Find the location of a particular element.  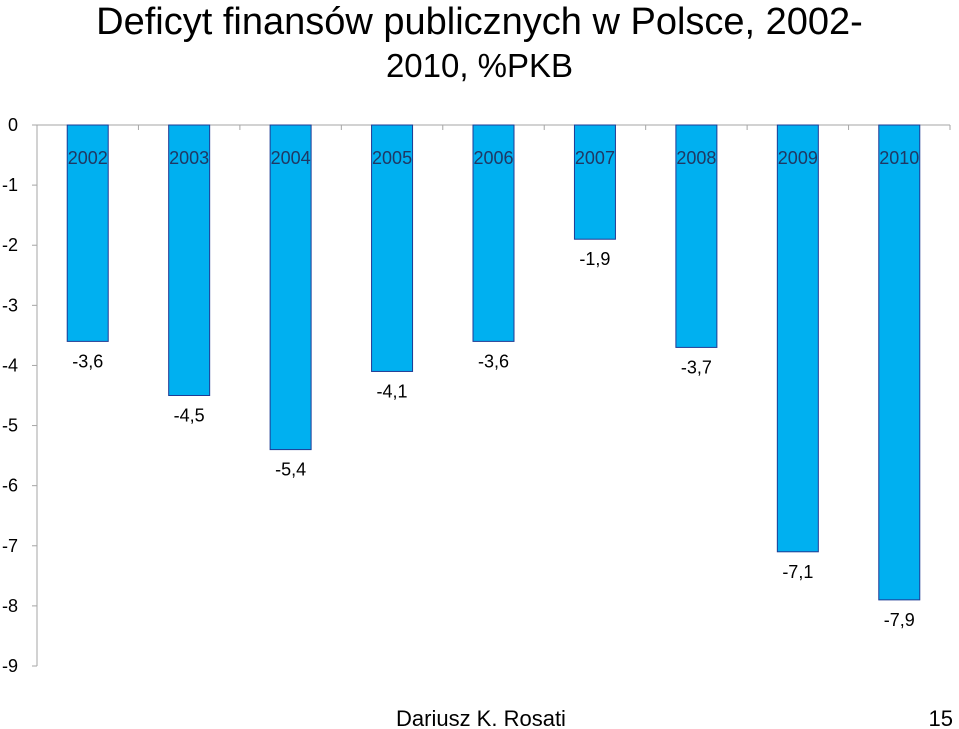

title-line2: 2010, %PKB is located at coordinates (479, 65).